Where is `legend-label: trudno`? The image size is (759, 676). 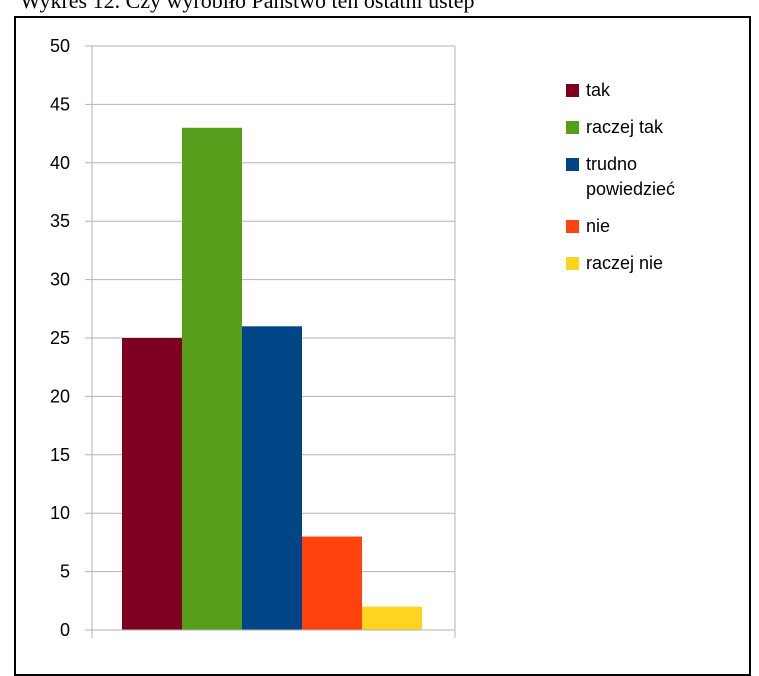 legend-label: trudno is located at coordinates (611, 164).